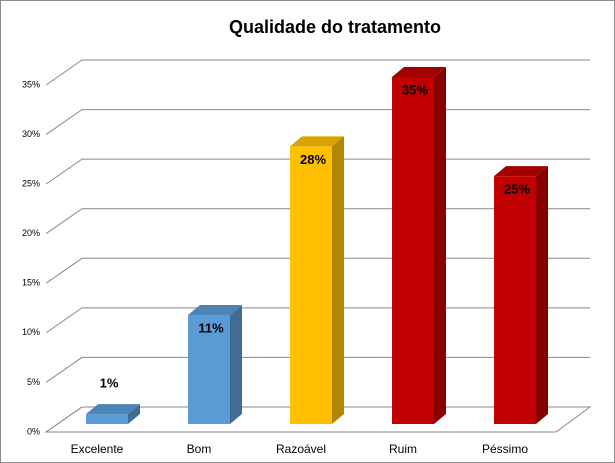 This screenshot has height=463, width=615. Describe the element at coordinates (31, 184) in the screenshot. I see `y-tick-label: 25%` at that location.